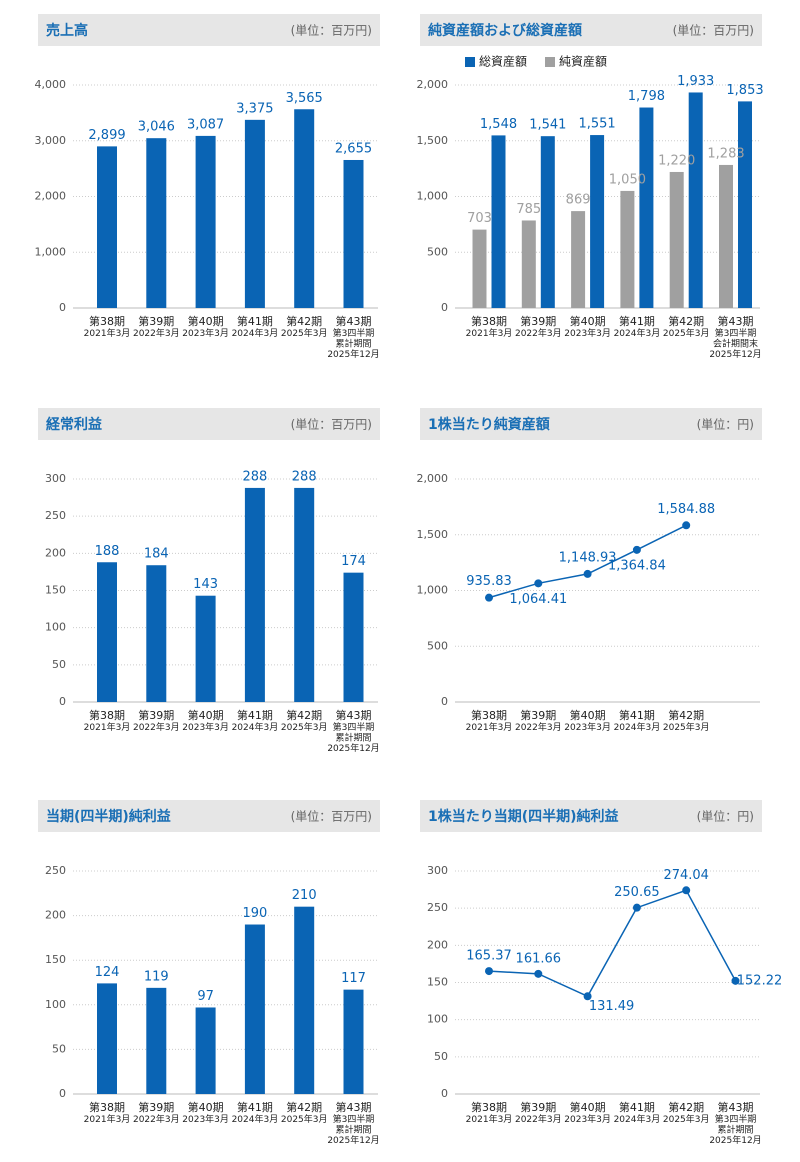  What do you see at coordinates (331, 424) in the screenshot?
I see `unit-label: (単位：百万円)` at bounding box center [331, 424].